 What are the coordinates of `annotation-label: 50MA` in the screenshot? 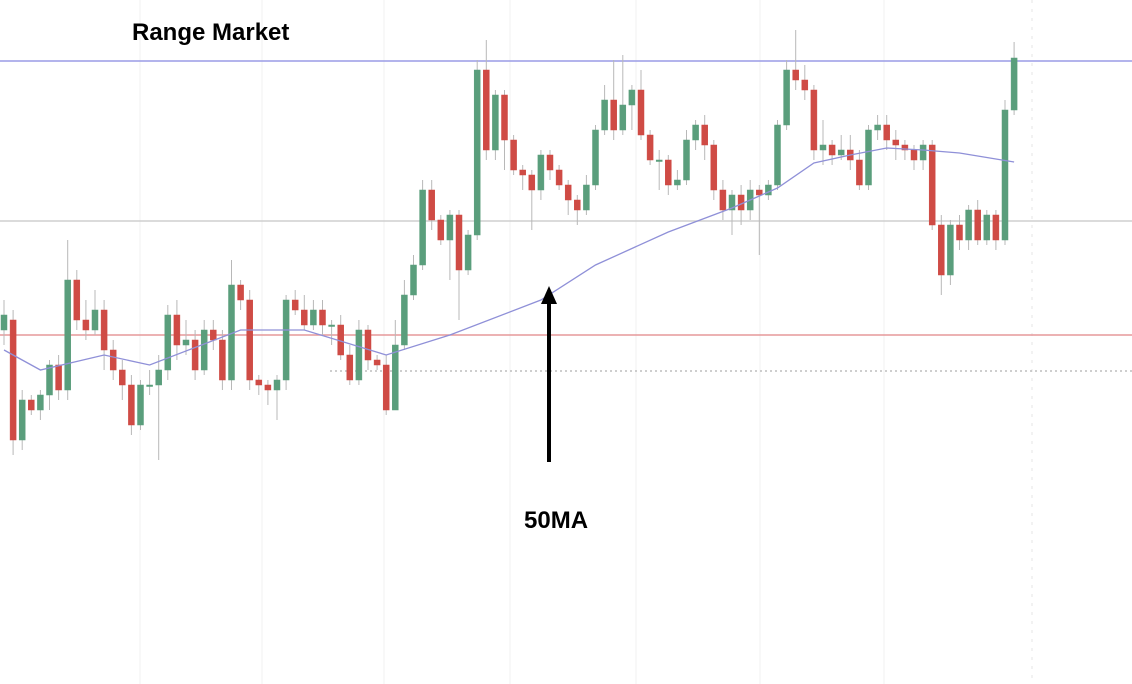 It's located at (556, 520).